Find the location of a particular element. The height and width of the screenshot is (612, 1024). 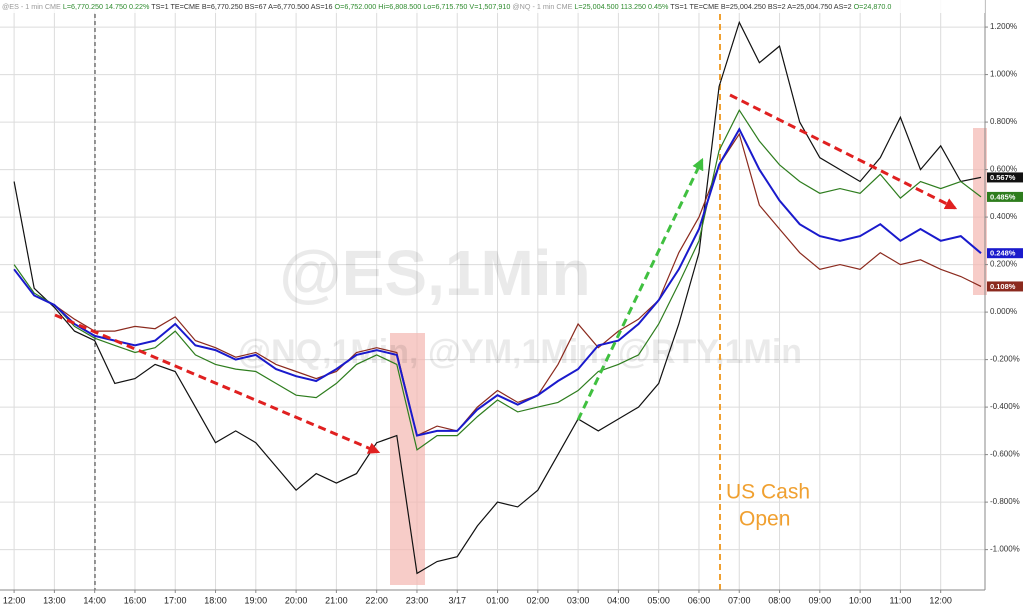

x-tick-label: 20:00 is located at coordinates (296, 600).